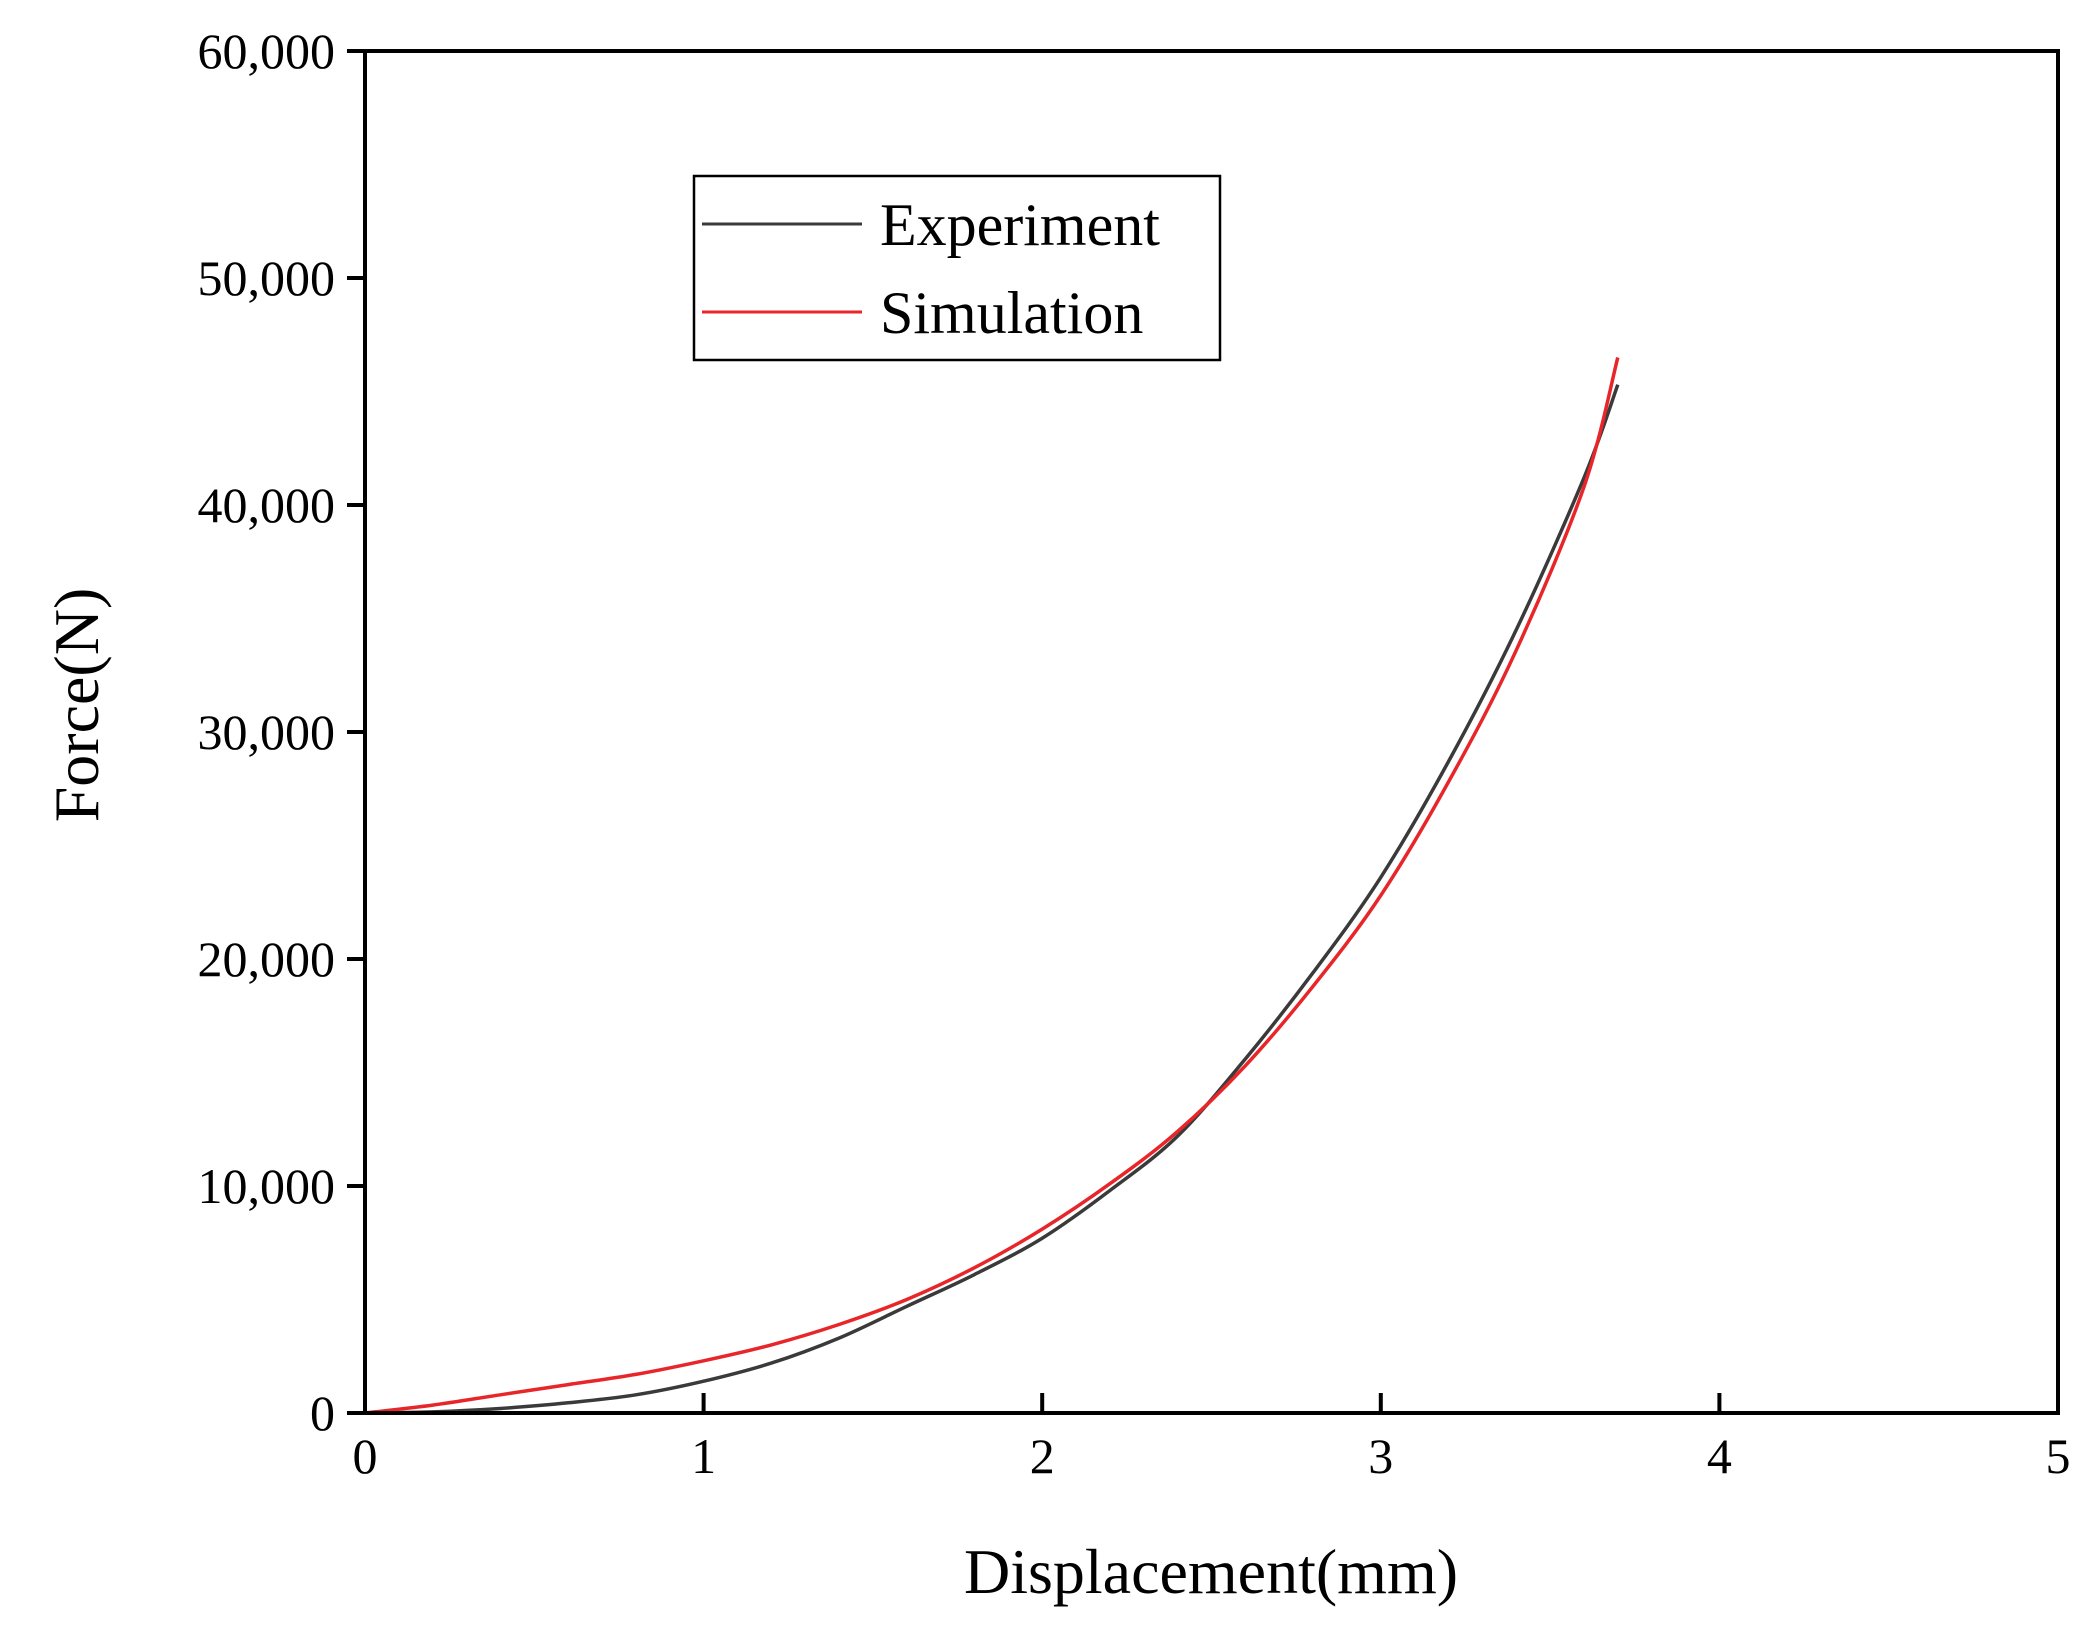  What do you see at coordinates (2058, 1456) in the screenshot?
I see `x-tick-label: 5` at bounding box center [2058, 1456].